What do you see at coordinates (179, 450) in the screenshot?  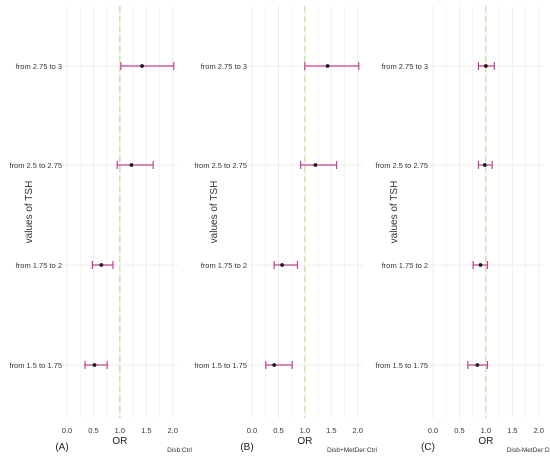 I see `comparison-label: Disb:Ctrl` at bounding box center [179, 450].